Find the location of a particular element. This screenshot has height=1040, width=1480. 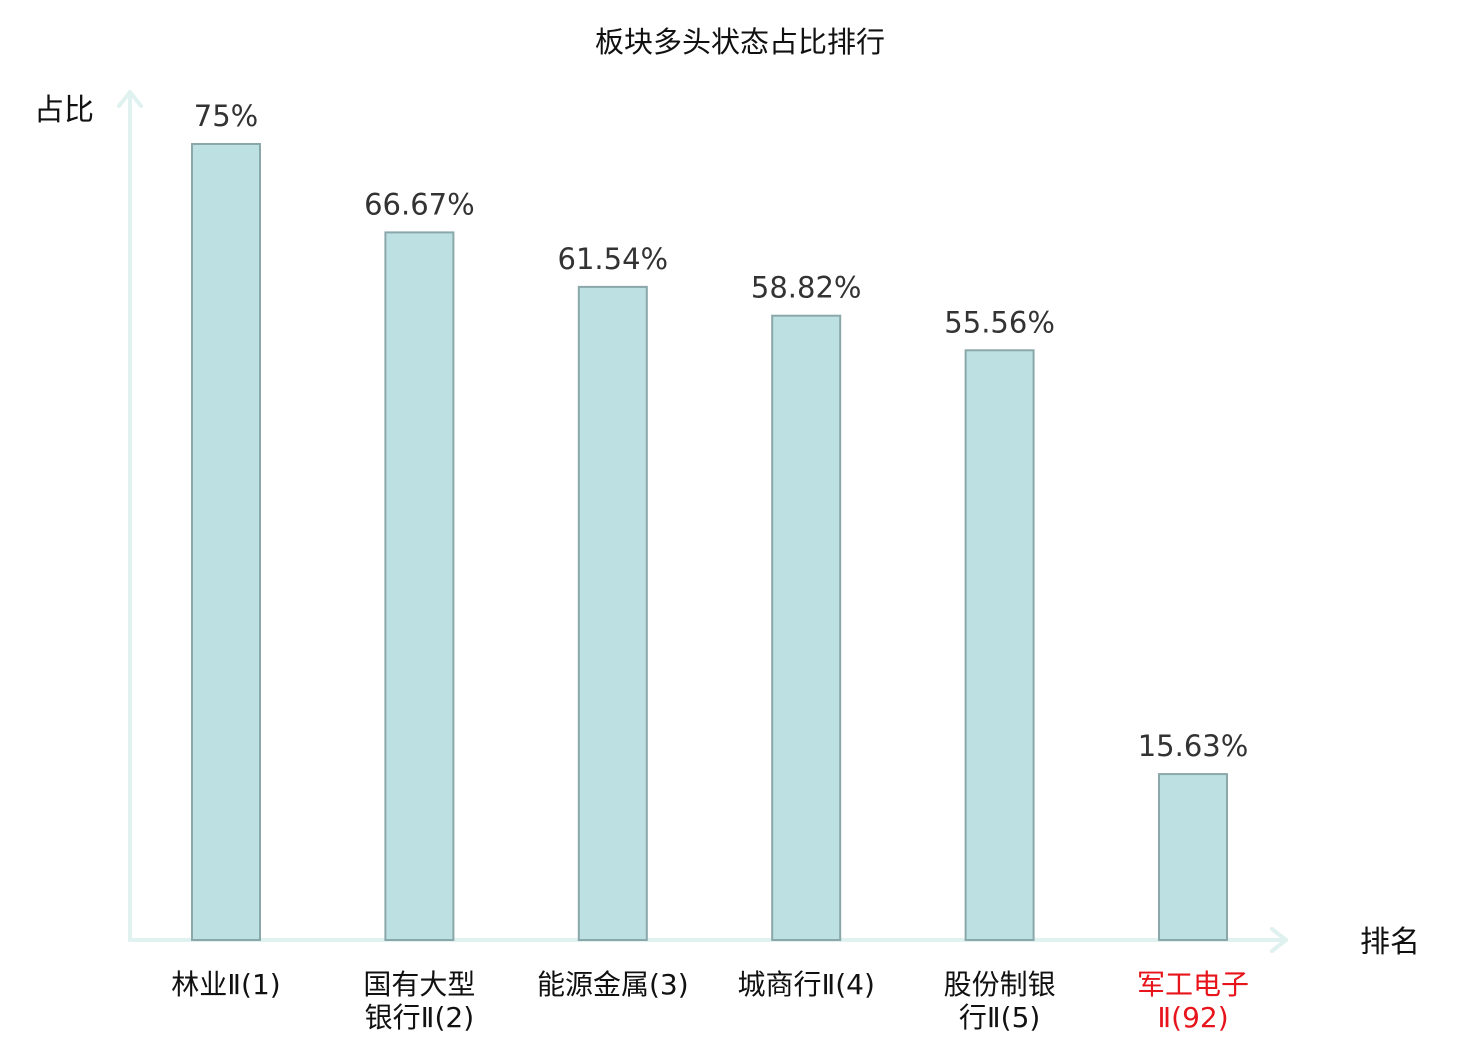

y-axis-arrow is located at coordinates (130, 99).